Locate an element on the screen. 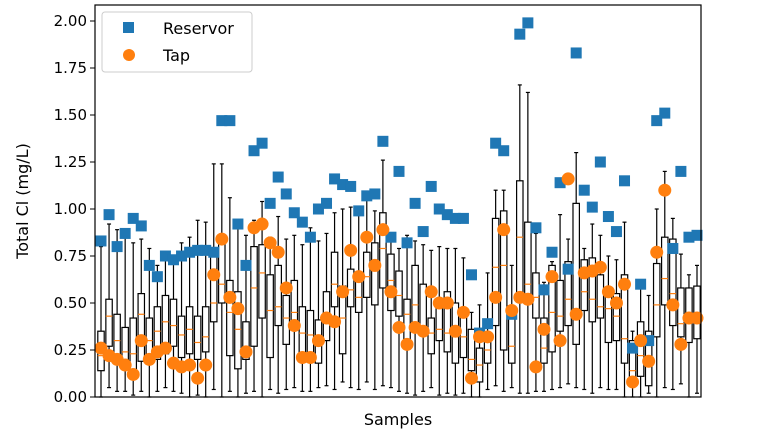 The image size is (779, 442). y-tick-label: 1.75 is located at coordinates (70, 68).